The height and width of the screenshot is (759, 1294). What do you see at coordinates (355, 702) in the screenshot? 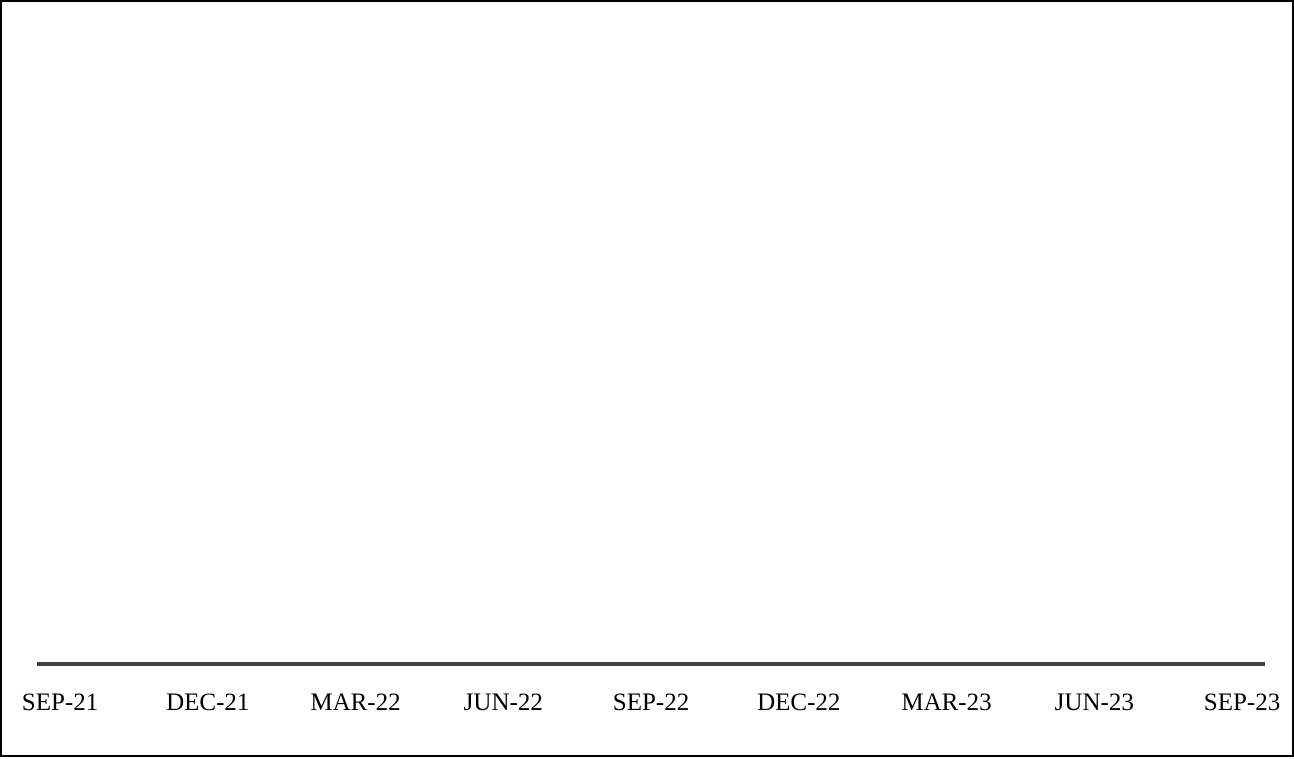
I see `x-tick-label-mar-22: MAR-22` at bounding box center [355, 702].